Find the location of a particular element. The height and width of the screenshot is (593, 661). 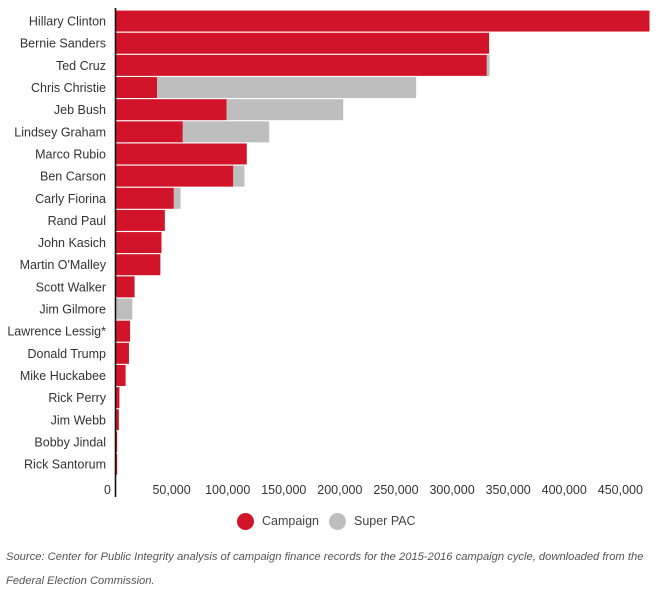

legend-label-super-pac: Super PAC is located at coordinates (384, 521).